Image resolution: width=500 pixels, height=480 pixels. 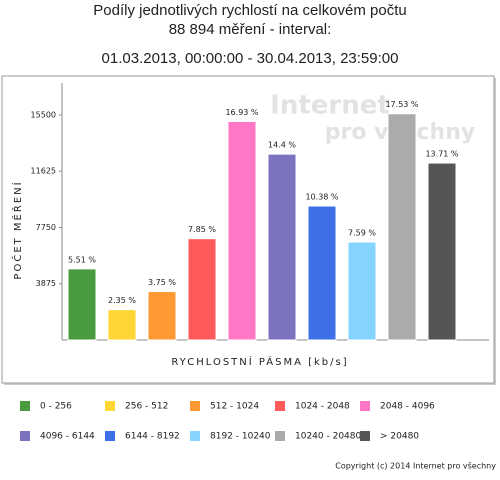 What do you see at coordinates (282, 145) in the screenshot?
I see `data-label: 14.4 %` at bounding box center [282, 145].